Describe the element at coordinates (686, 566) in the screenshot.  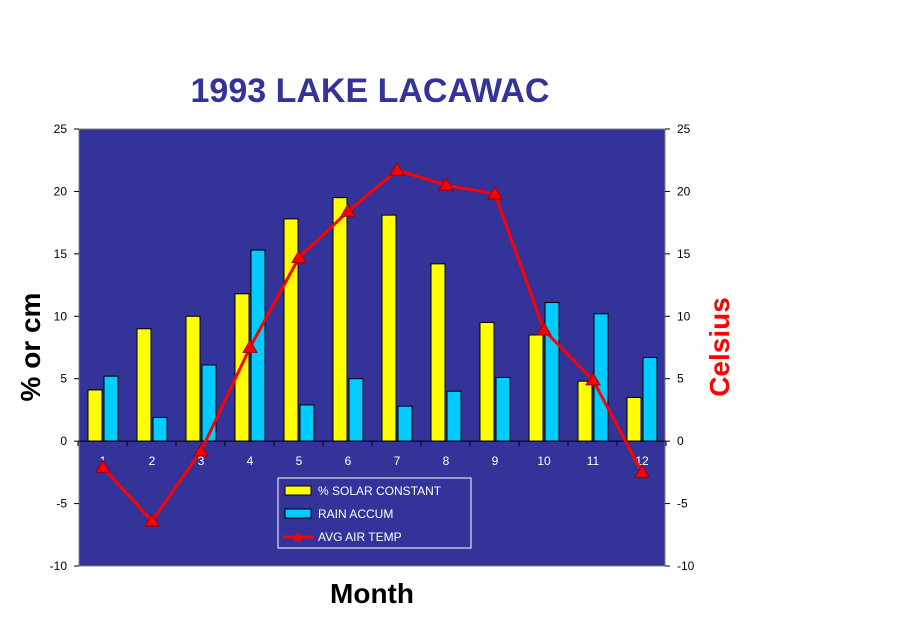
I see `y2-tick-label: -10` at that location.